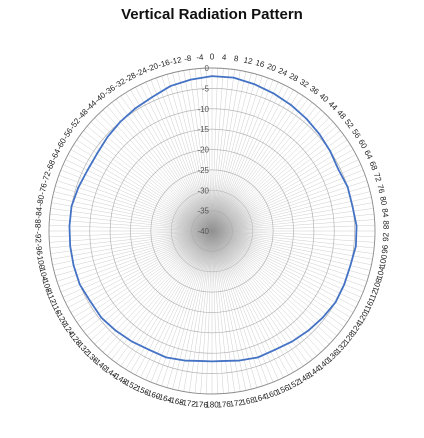 This screenshot has width=424, height=438. What do you see at coordinates (141, 71) in the screenshot?
I see `angle-tick-label: -24` at bounding box center [141, 71].